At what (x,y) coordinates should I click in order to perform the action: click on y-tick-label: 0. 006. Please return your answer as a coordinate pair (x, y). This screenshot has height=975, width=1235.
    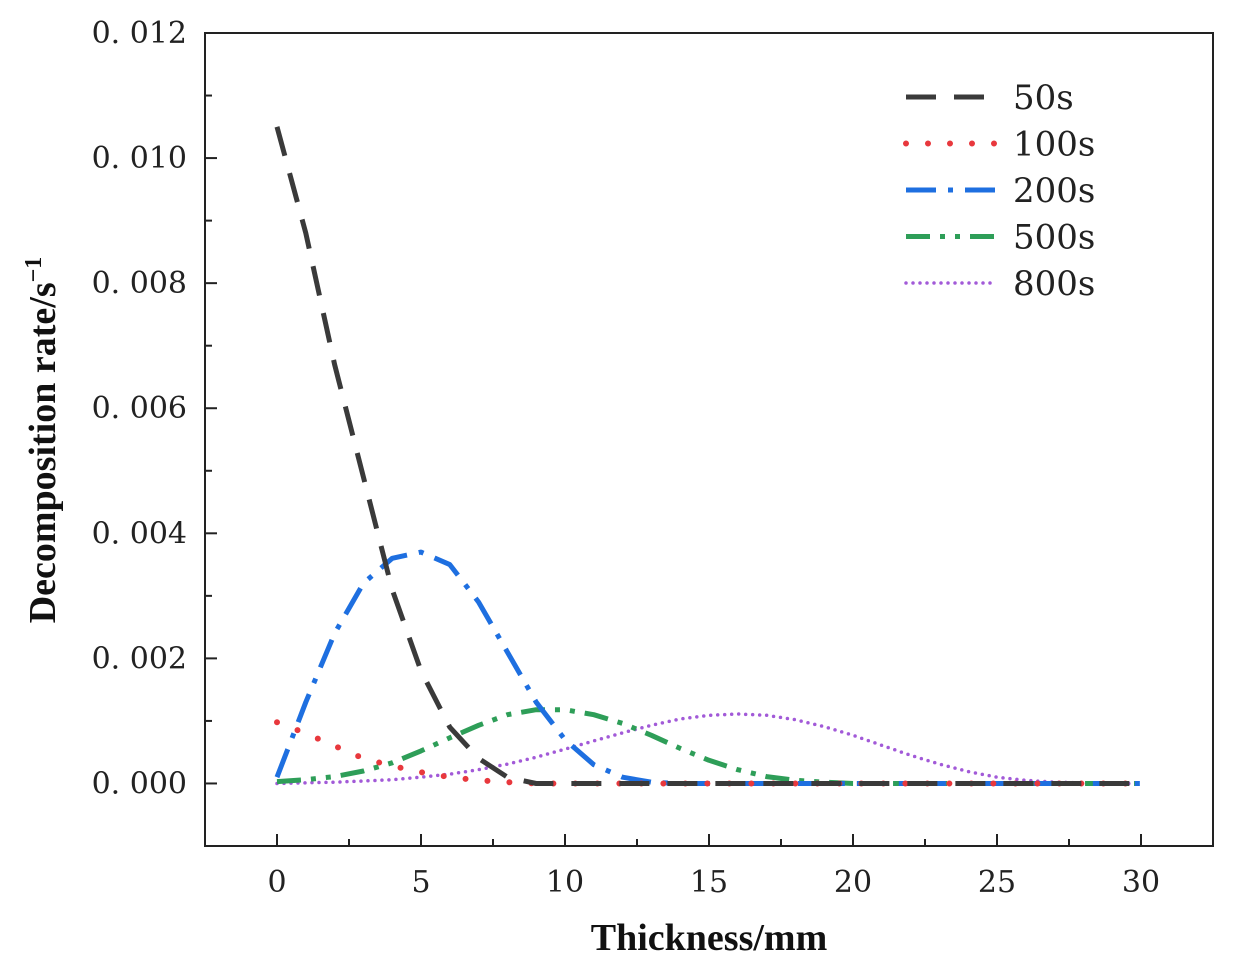
    Looking at the image, I should click on (139, 408).